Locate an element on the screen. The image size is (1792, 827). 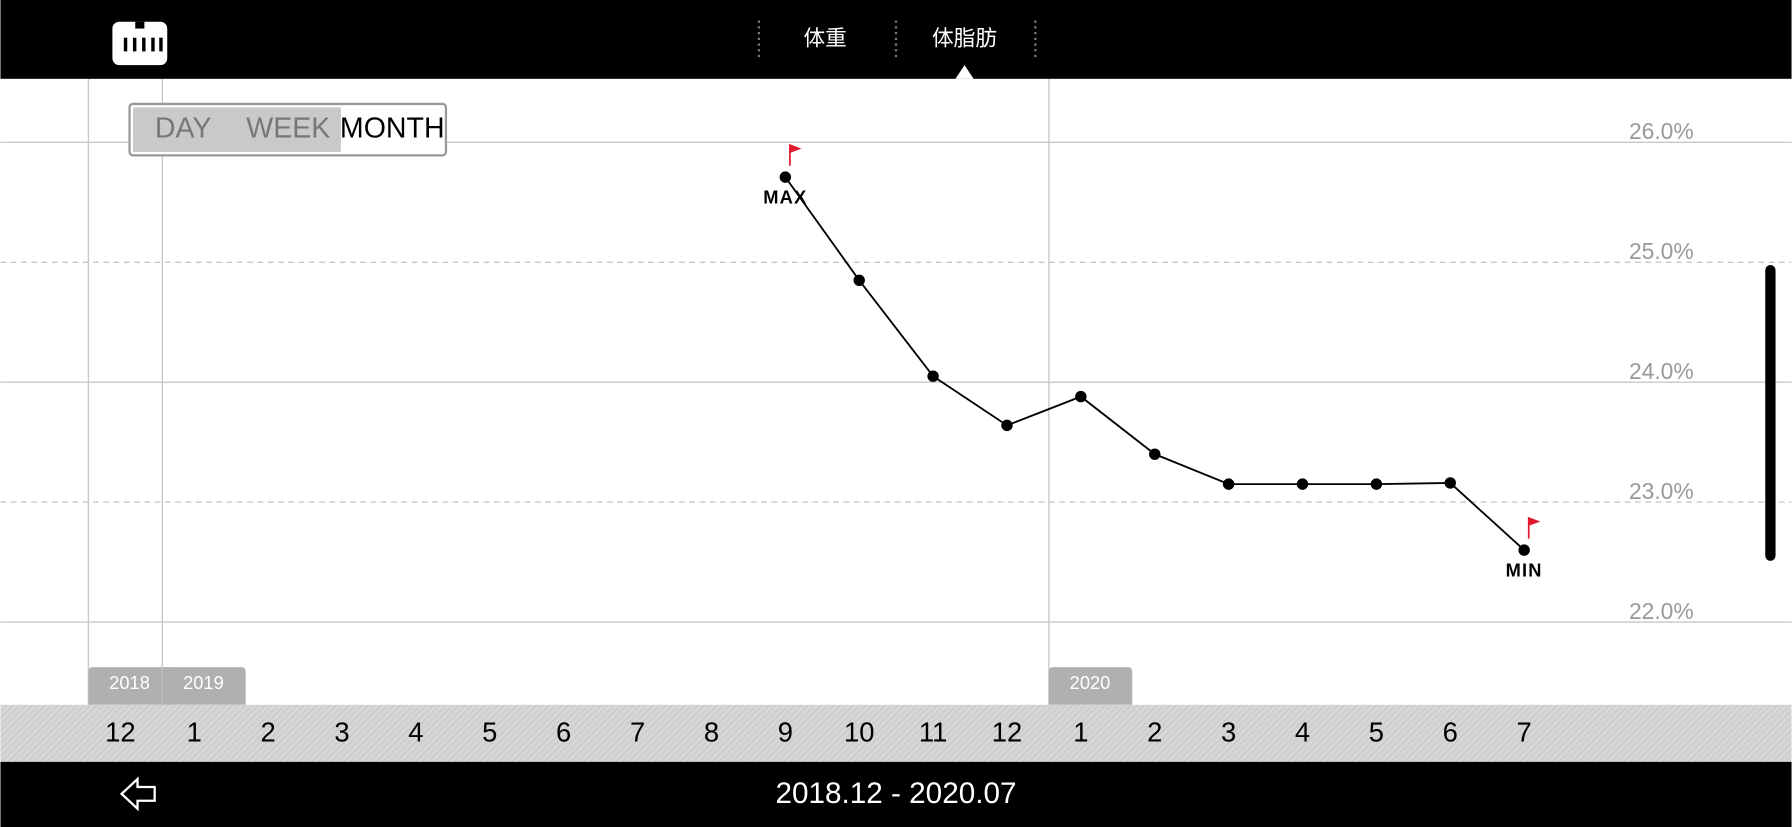
tab-separators is located at coordinates (897, 39).